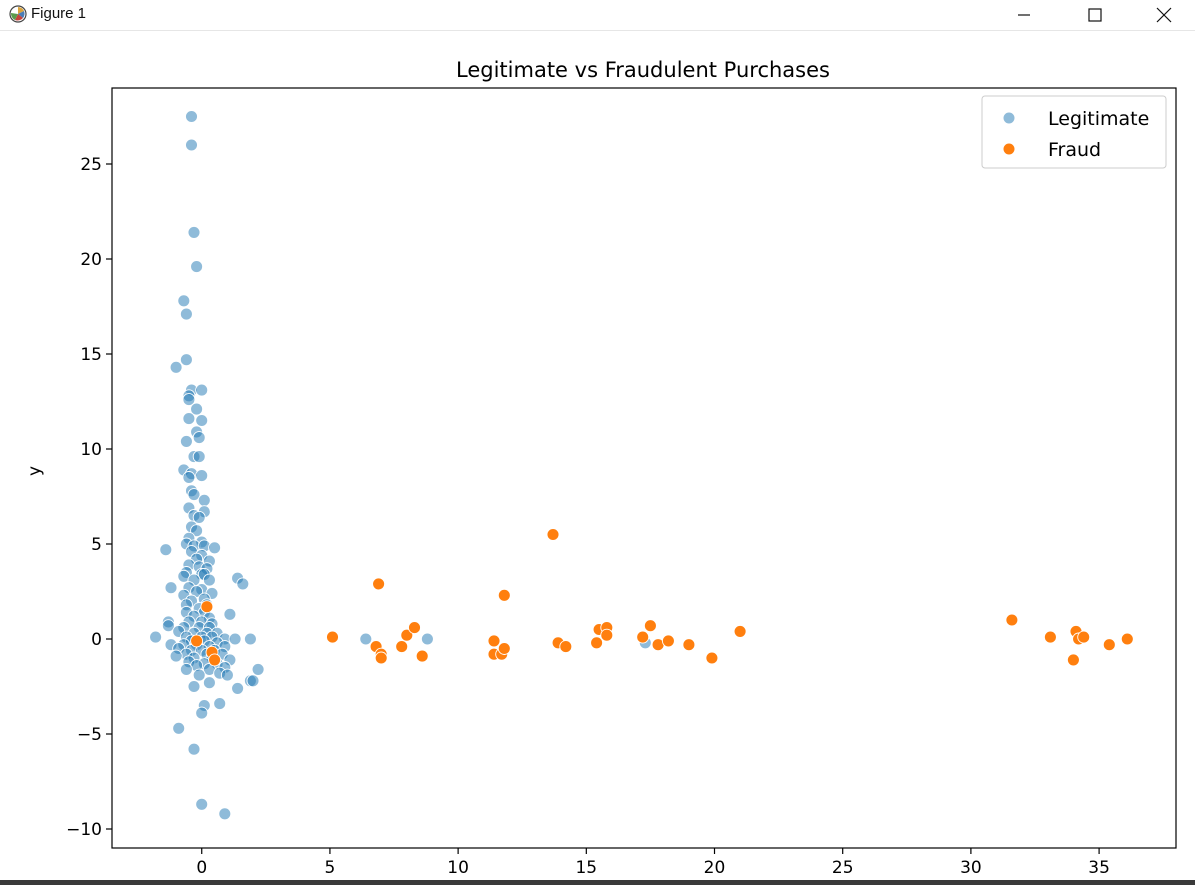 The image size is (1195, 885). I want to click on maximize-button, so click(1095, 15).